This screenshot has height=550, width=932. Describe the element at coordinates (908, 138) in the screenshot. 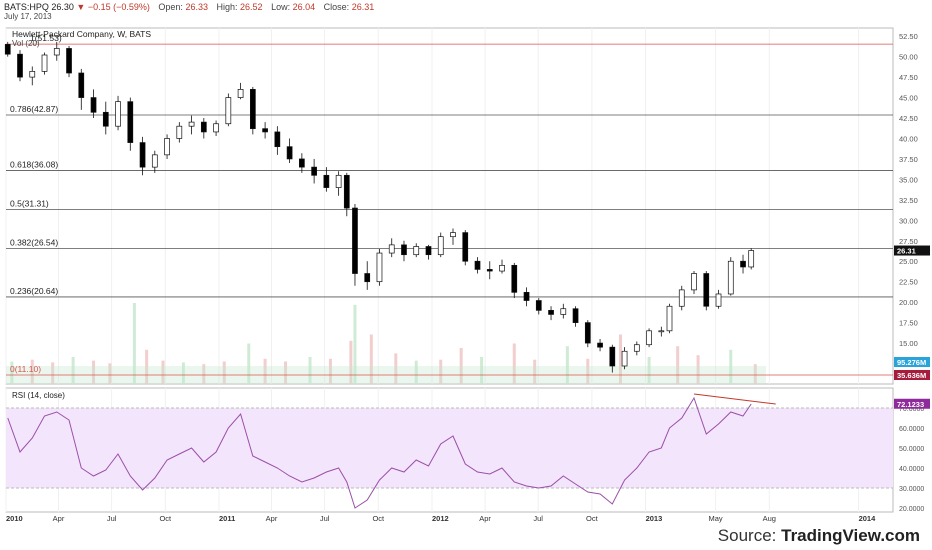

I see `price-tick-label: 40.00` at that location.